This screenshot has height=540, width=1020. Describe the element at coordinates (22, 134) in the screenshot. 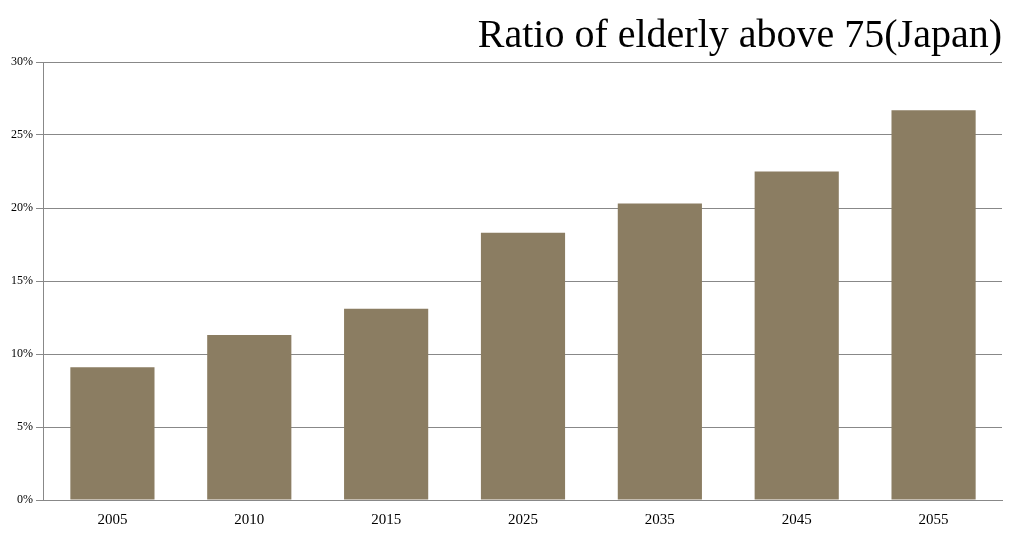

I see `y-tick-label: 25%` at that location.